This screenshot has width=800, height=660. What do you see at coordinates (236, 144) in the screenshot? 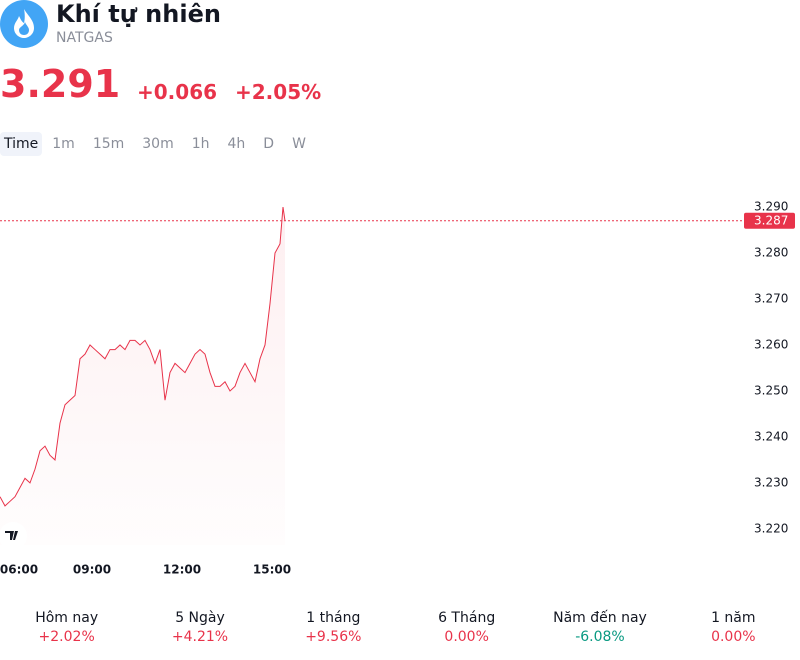
I see `timeframe-button: 4h` at bounding box center [236, 144].